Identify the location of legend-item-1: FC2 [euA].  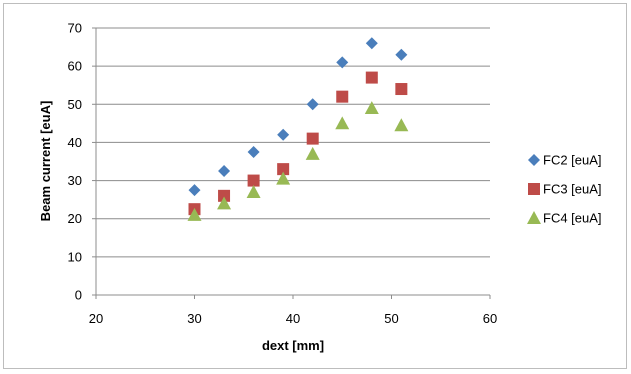
(565, 160).